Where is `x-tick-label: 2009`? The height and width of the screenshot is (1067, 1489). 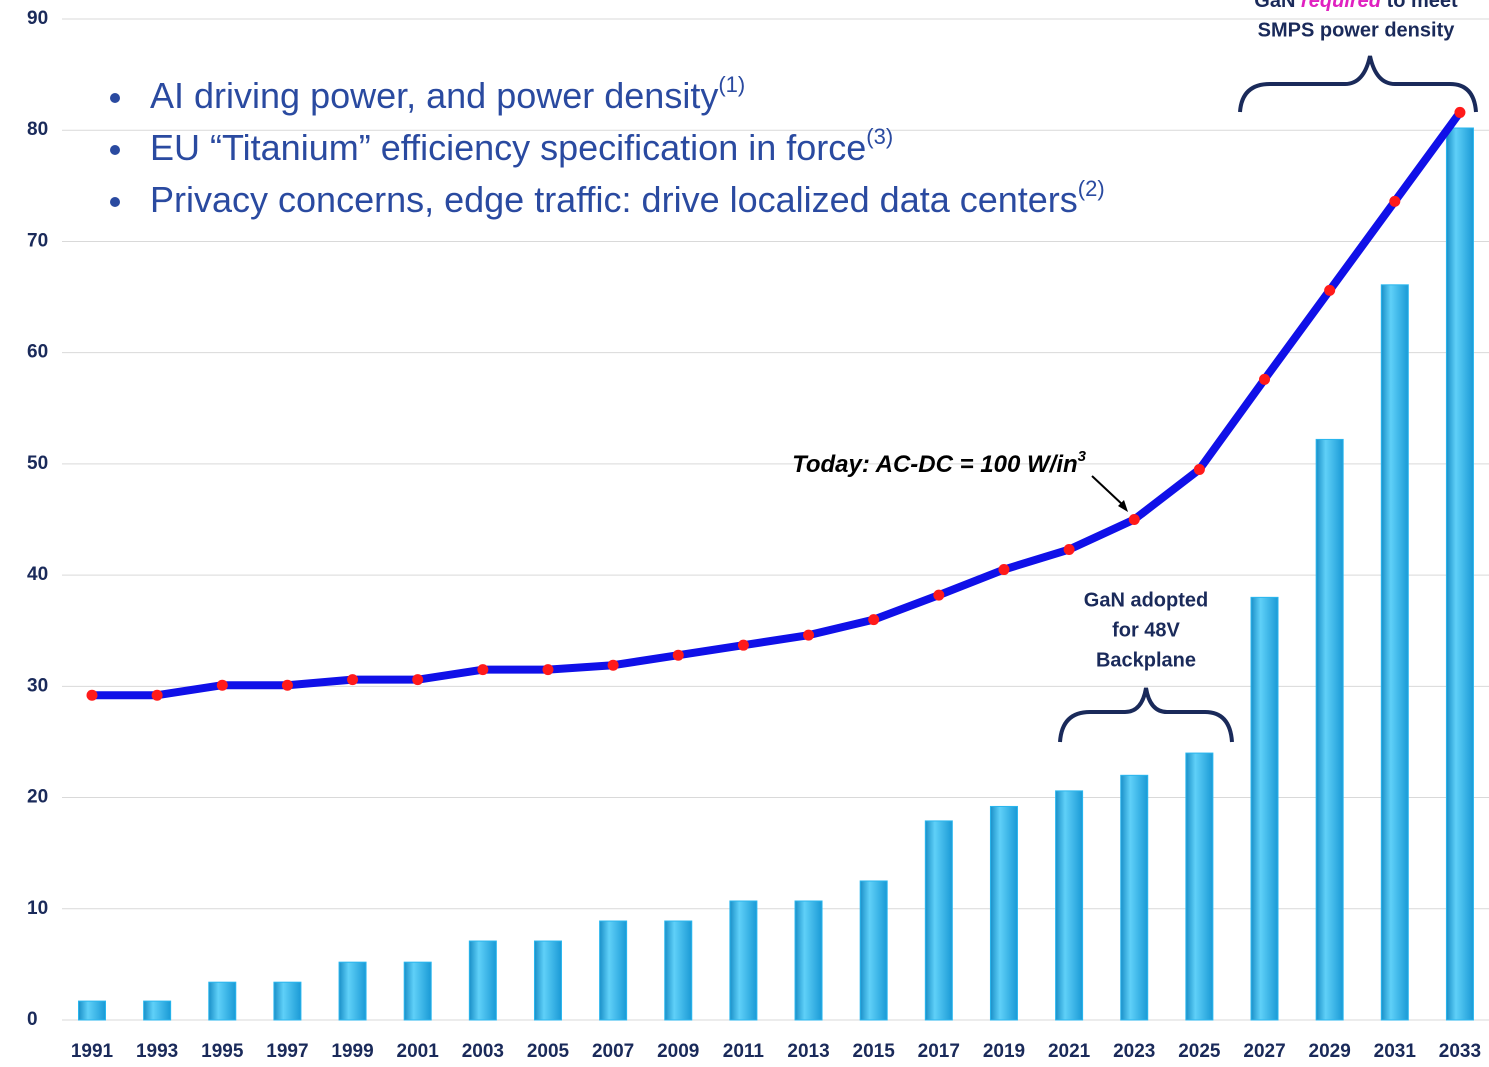 x-tick-label: 2009 is located at coordinates (678, 1051).